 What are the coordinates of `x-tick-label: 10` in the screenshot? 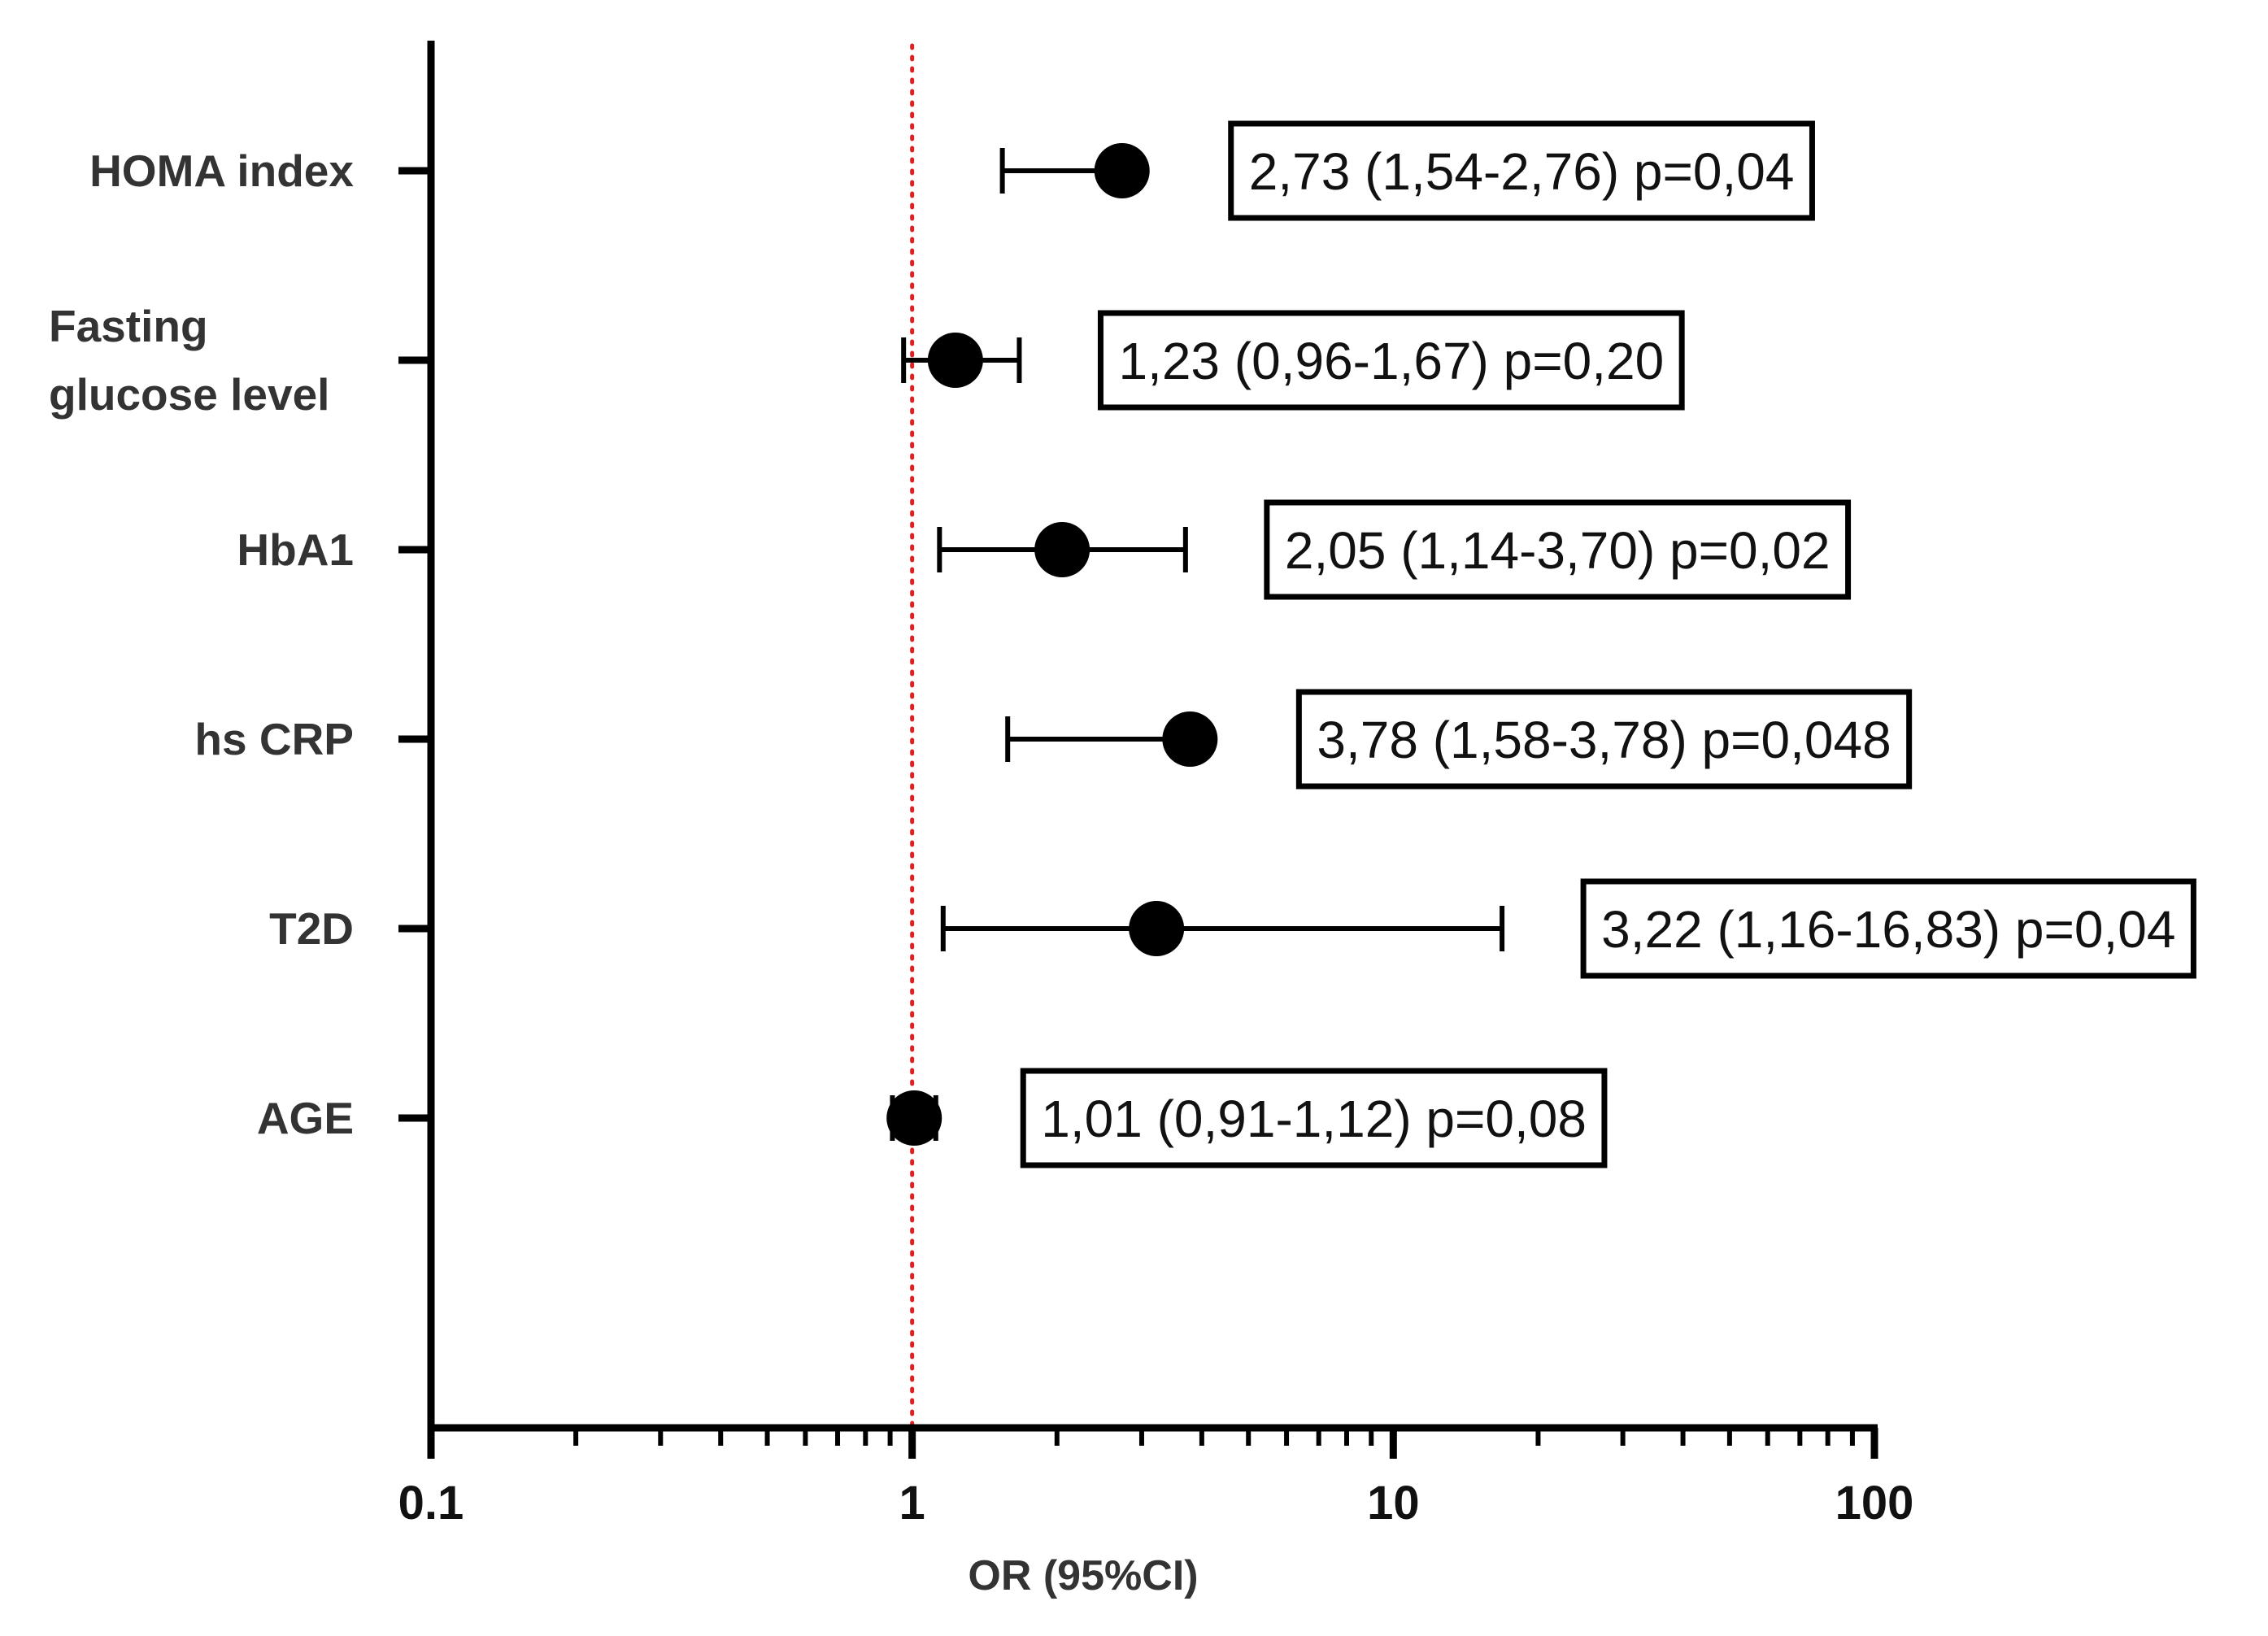 It's located at (1393, 1503).